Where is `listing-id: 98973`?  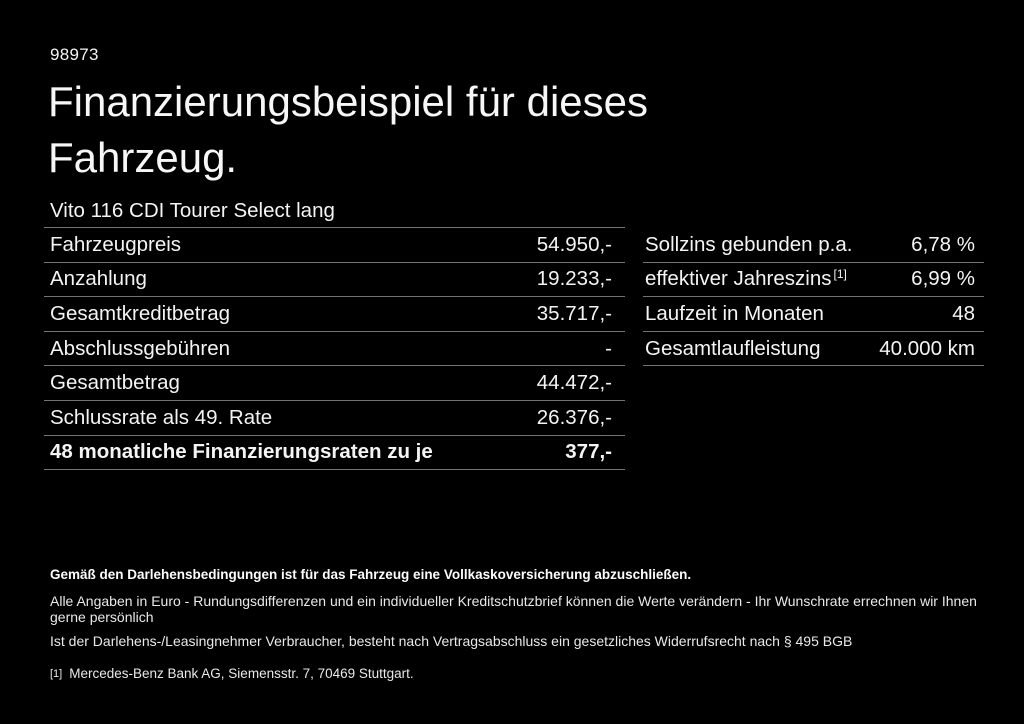
listing-id: 98973 is located at coordinates (74, 54).